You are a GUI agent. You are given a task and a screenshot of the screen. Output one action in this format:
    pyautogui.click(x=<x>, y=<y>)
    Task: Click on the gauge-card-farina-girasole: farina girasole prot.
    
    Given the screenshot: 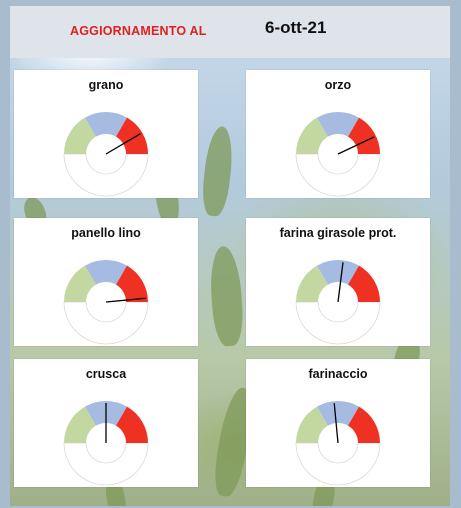 What is the action you would take?
    pyautogui.click(x=338, y=282)
    